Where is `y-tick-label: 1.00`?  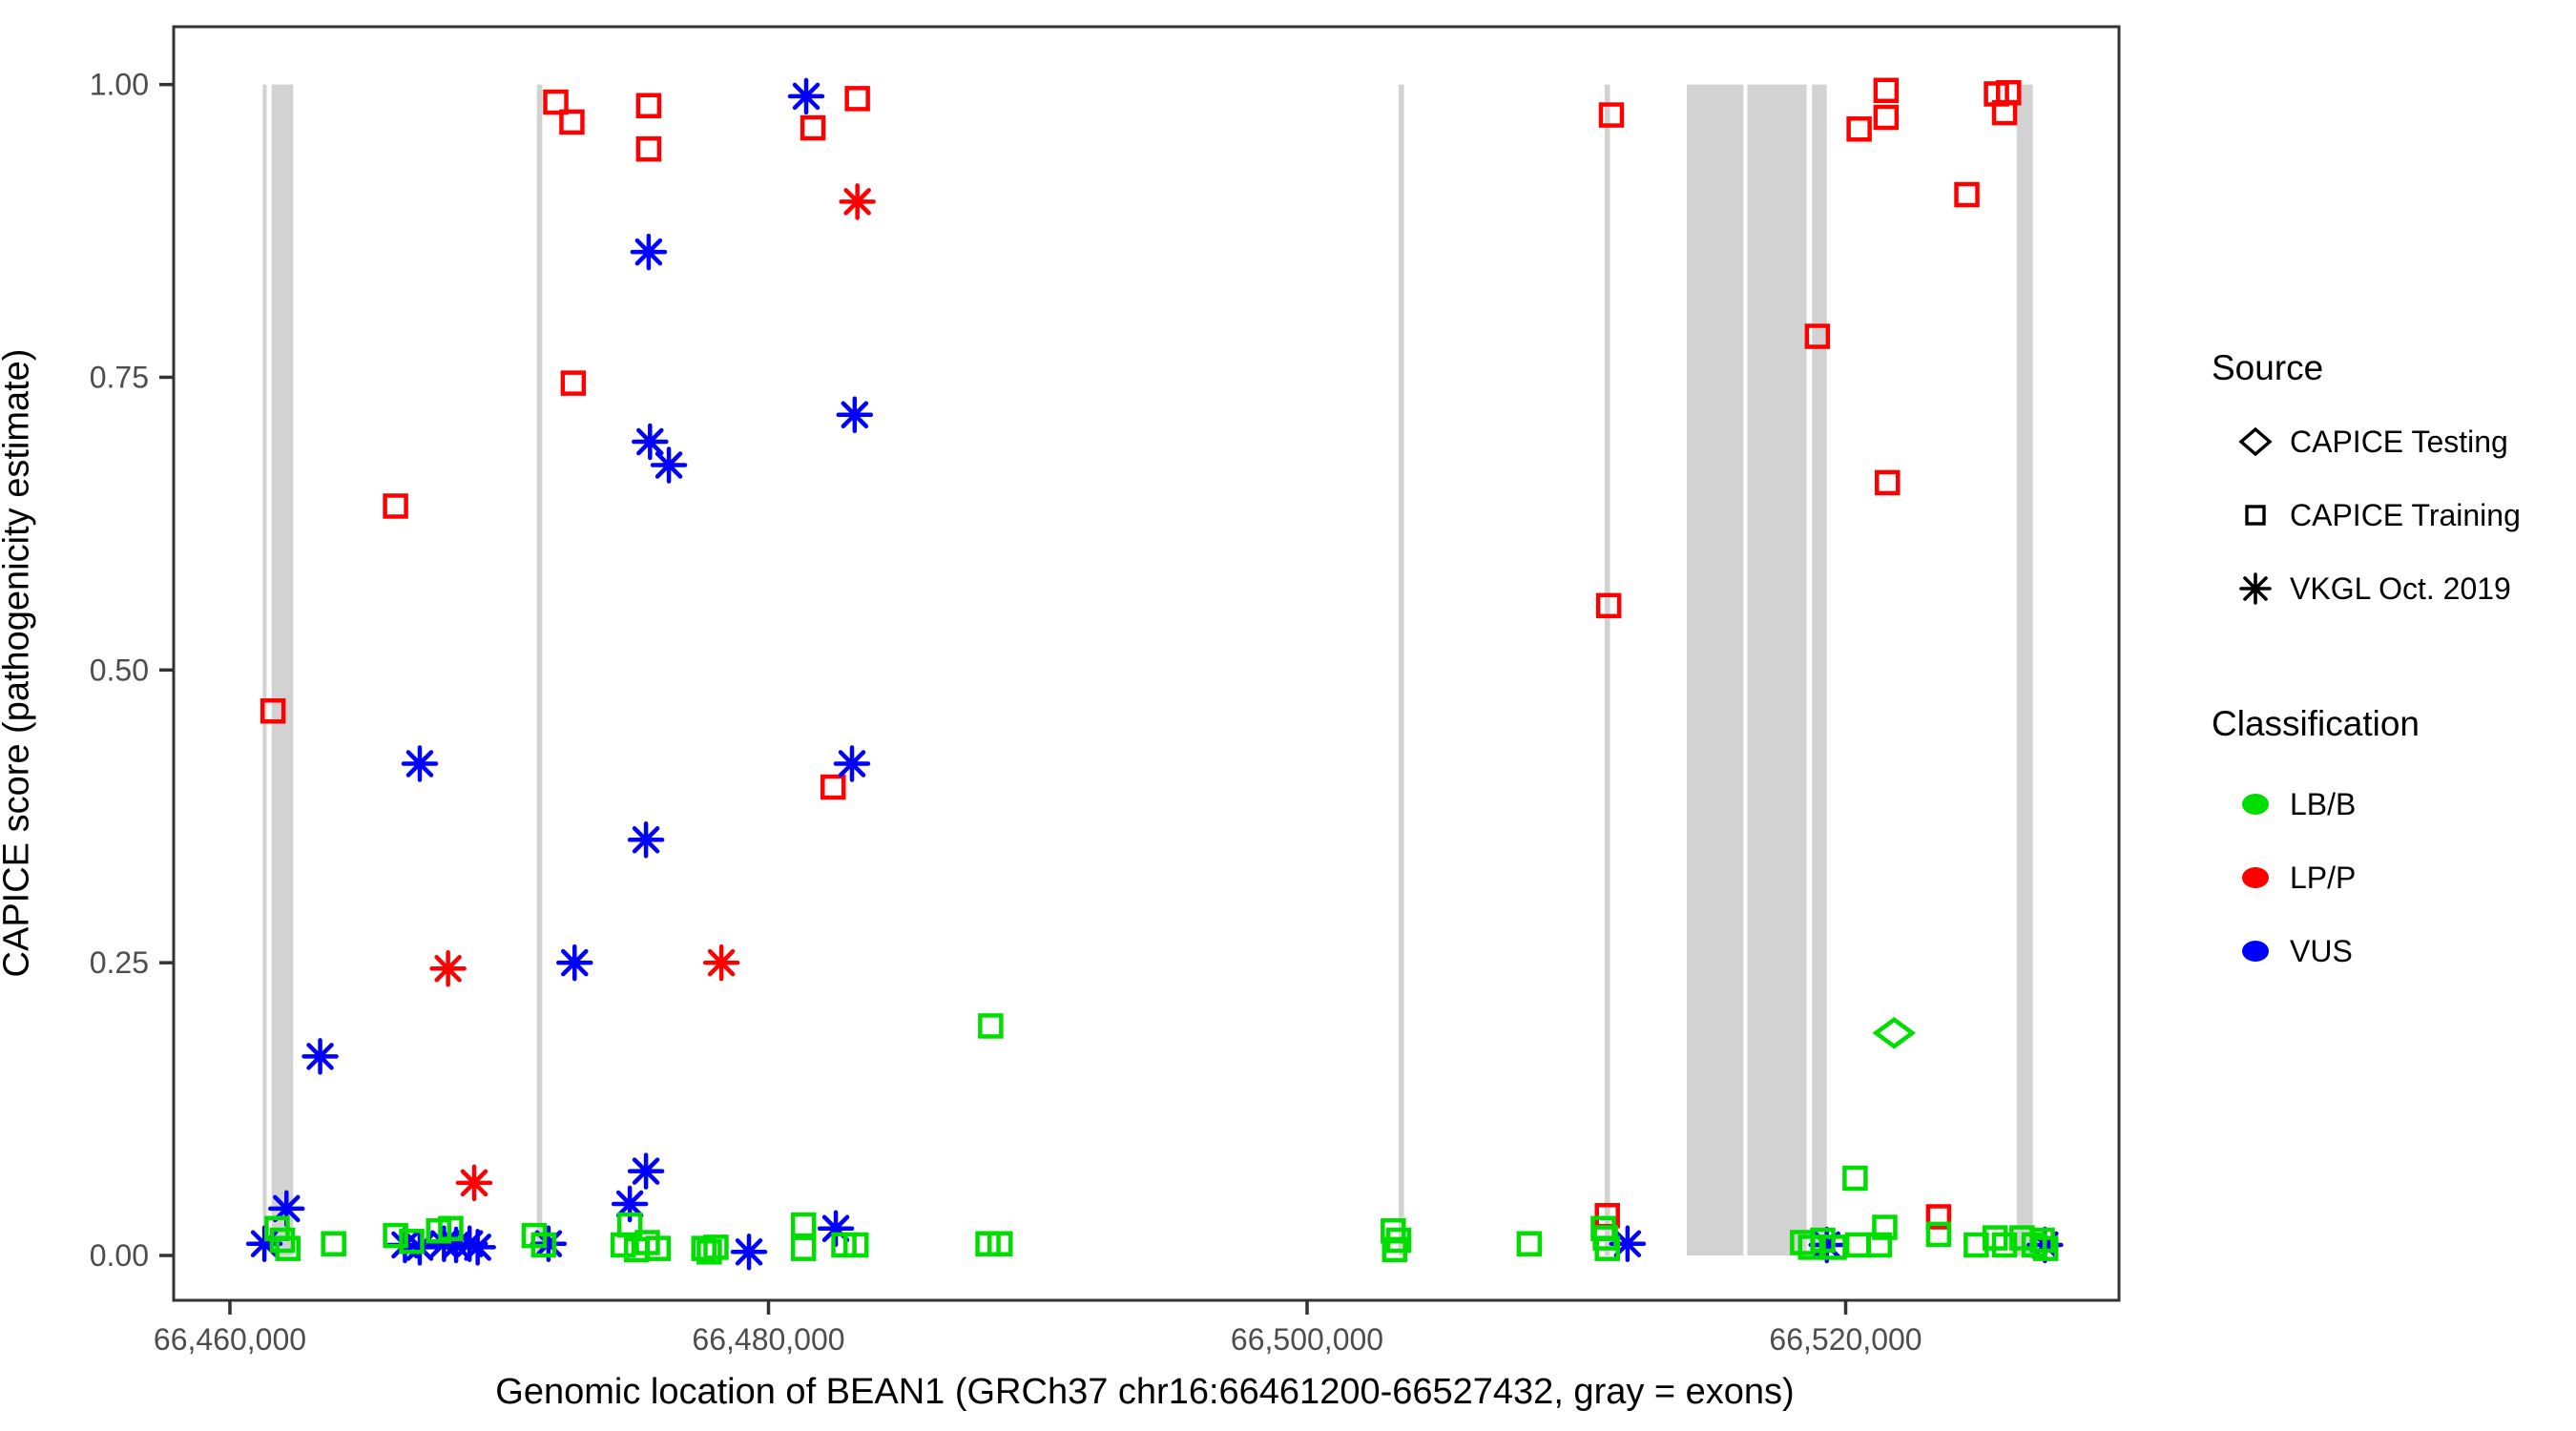 y-tick-label: 1.00 is located at coordinates (119, 85).